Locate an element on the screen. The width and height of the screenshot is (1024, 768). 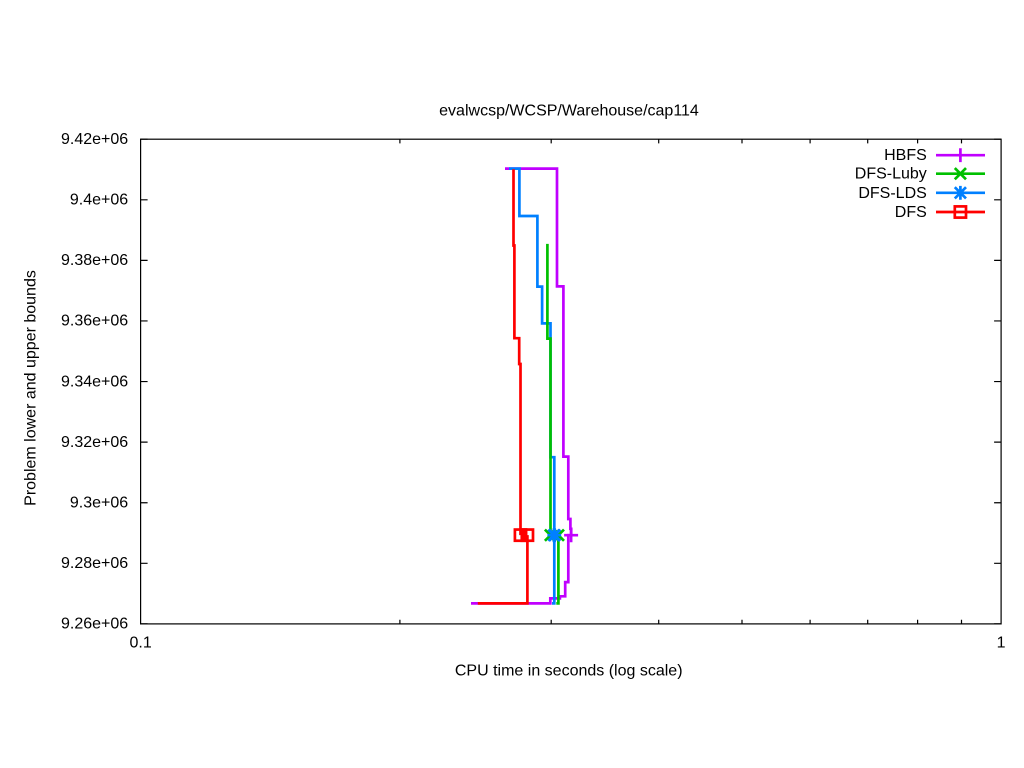
svg-text: 9.4e+06 is located at coordinates (99, 200).